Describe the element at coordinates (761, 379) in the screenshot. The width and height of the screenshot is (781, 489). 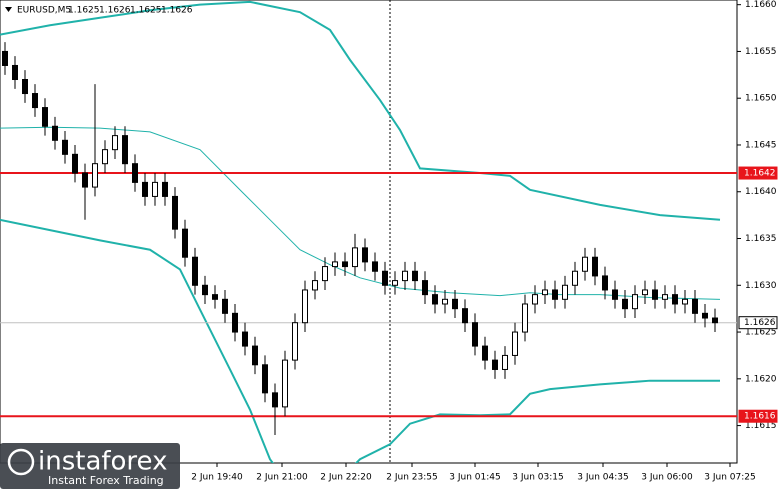
I see `y-tick-label: 1.1620` at that location.